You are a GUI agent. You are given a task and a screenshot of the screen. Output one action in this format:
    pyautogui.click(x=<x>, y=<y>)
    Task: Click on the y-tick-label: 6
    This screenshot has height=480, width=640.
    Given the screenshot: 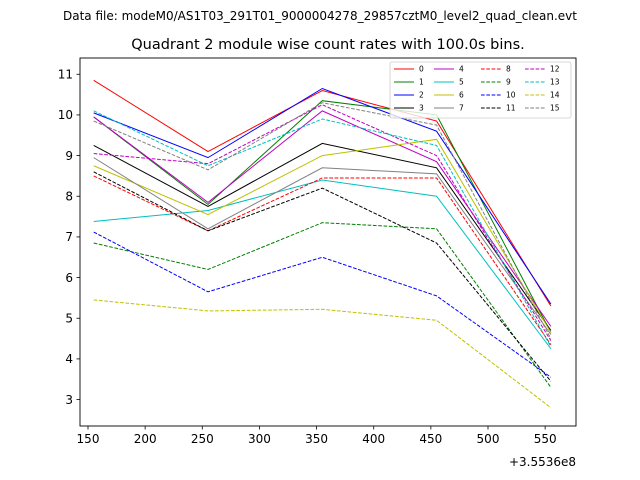 What is the action you would take?
    pyautogui.click(x=69, y=278)
    